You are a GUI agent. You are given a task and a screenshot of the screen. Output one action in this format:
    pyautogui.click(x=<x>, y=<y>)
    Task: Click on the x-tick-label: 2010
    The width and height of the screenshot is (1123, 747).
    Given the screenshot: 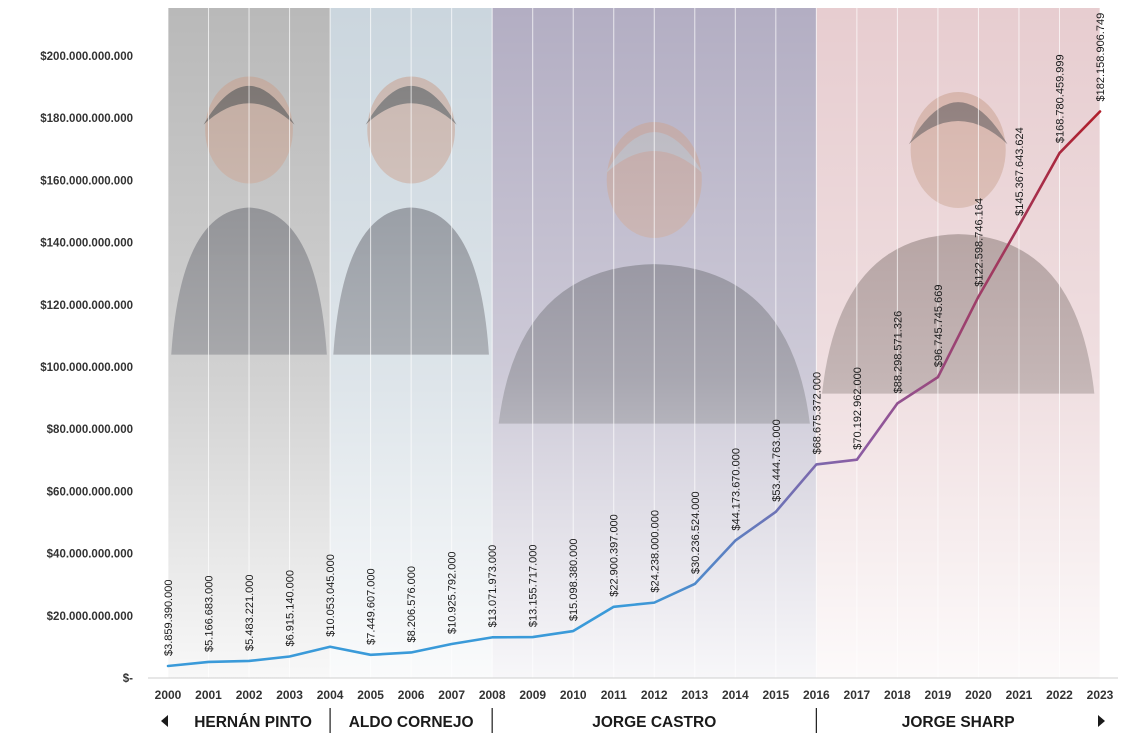 What is the action you would take?
    pyautogui.click(x=573, y=695)
    